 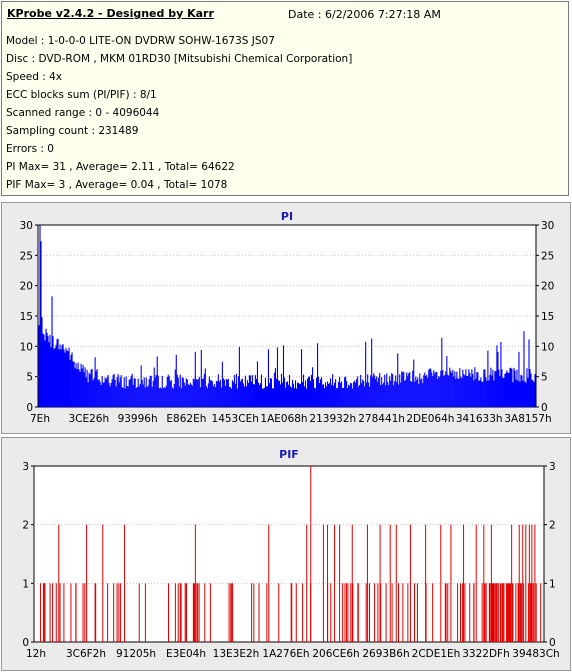 I want to click on x-tick-label: 39483Ch, so click(x=535, y=654).